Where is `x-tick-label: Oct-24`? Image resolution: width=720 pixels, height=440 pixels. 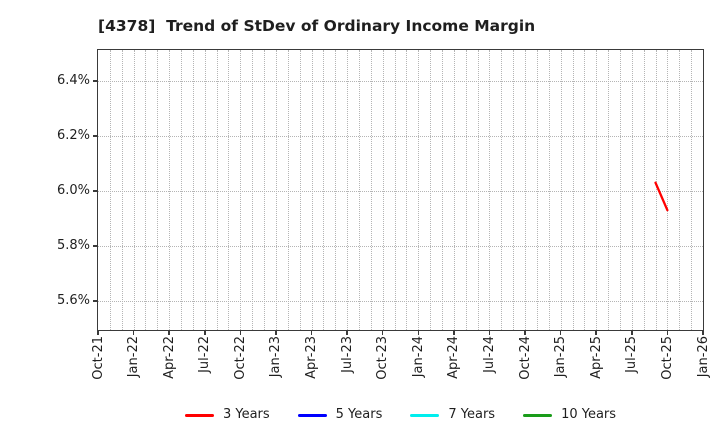 x-tick-label: Oct-24 is located at coordinates (525, 358).